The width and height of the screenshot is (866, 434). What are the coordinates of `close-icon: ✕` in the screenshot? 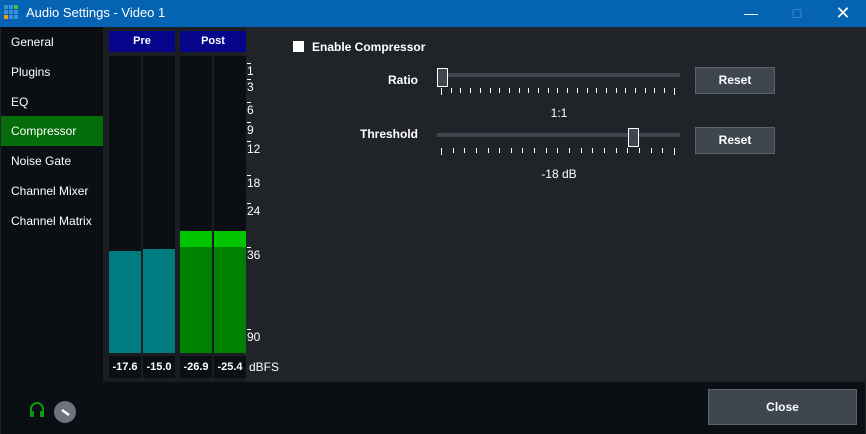 It's located at (843, 13).